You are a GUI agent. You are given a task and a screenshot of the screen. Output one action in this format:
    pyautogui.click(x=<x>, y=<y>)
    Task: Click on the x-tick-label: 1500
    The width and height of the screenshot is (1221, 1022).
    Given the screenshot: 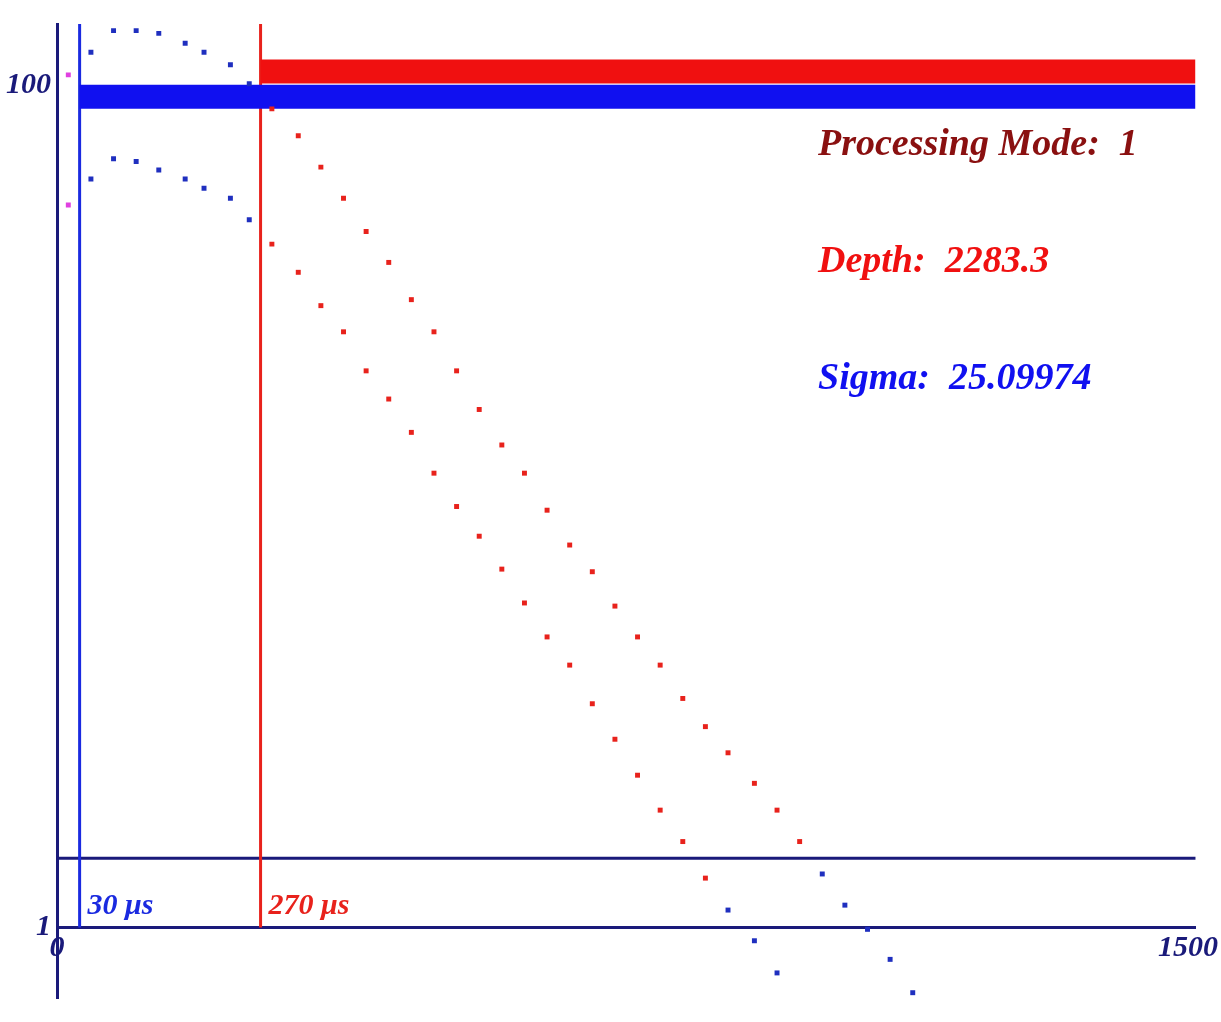 What is the action you would take?
    pyautogui.click(x=1187, y=946)
    